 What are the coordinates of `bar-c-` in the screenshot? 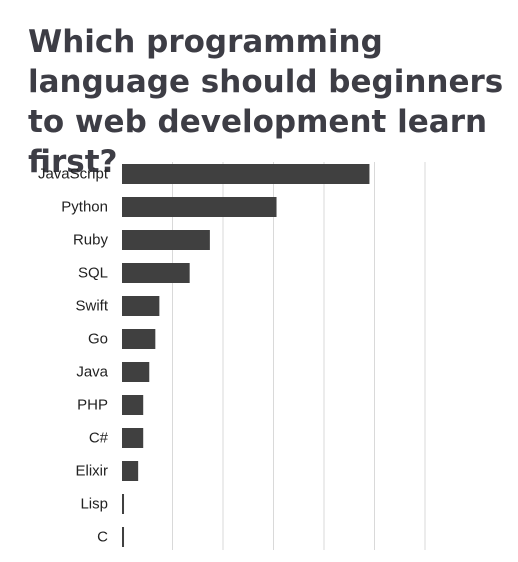 It's located at (133, 438).